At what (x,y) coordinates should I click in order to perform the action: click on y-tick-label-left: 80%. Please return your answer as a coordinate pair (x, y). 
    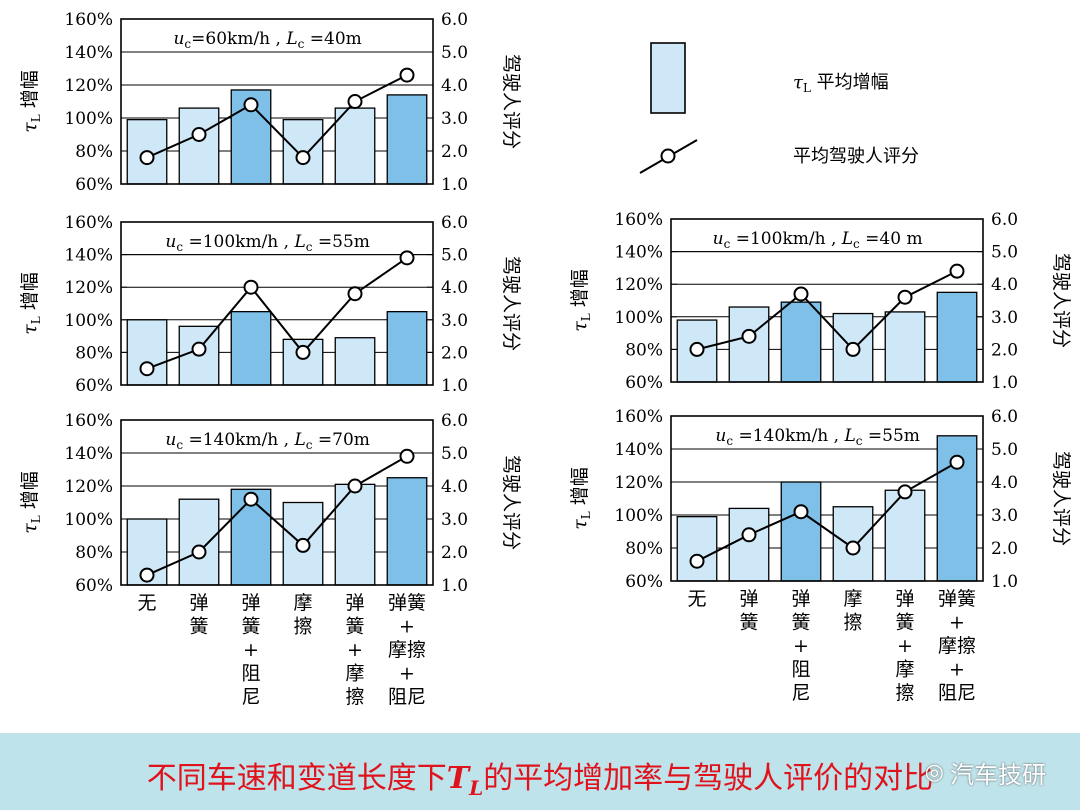
    Looking at the image, I should click on (644, 350).